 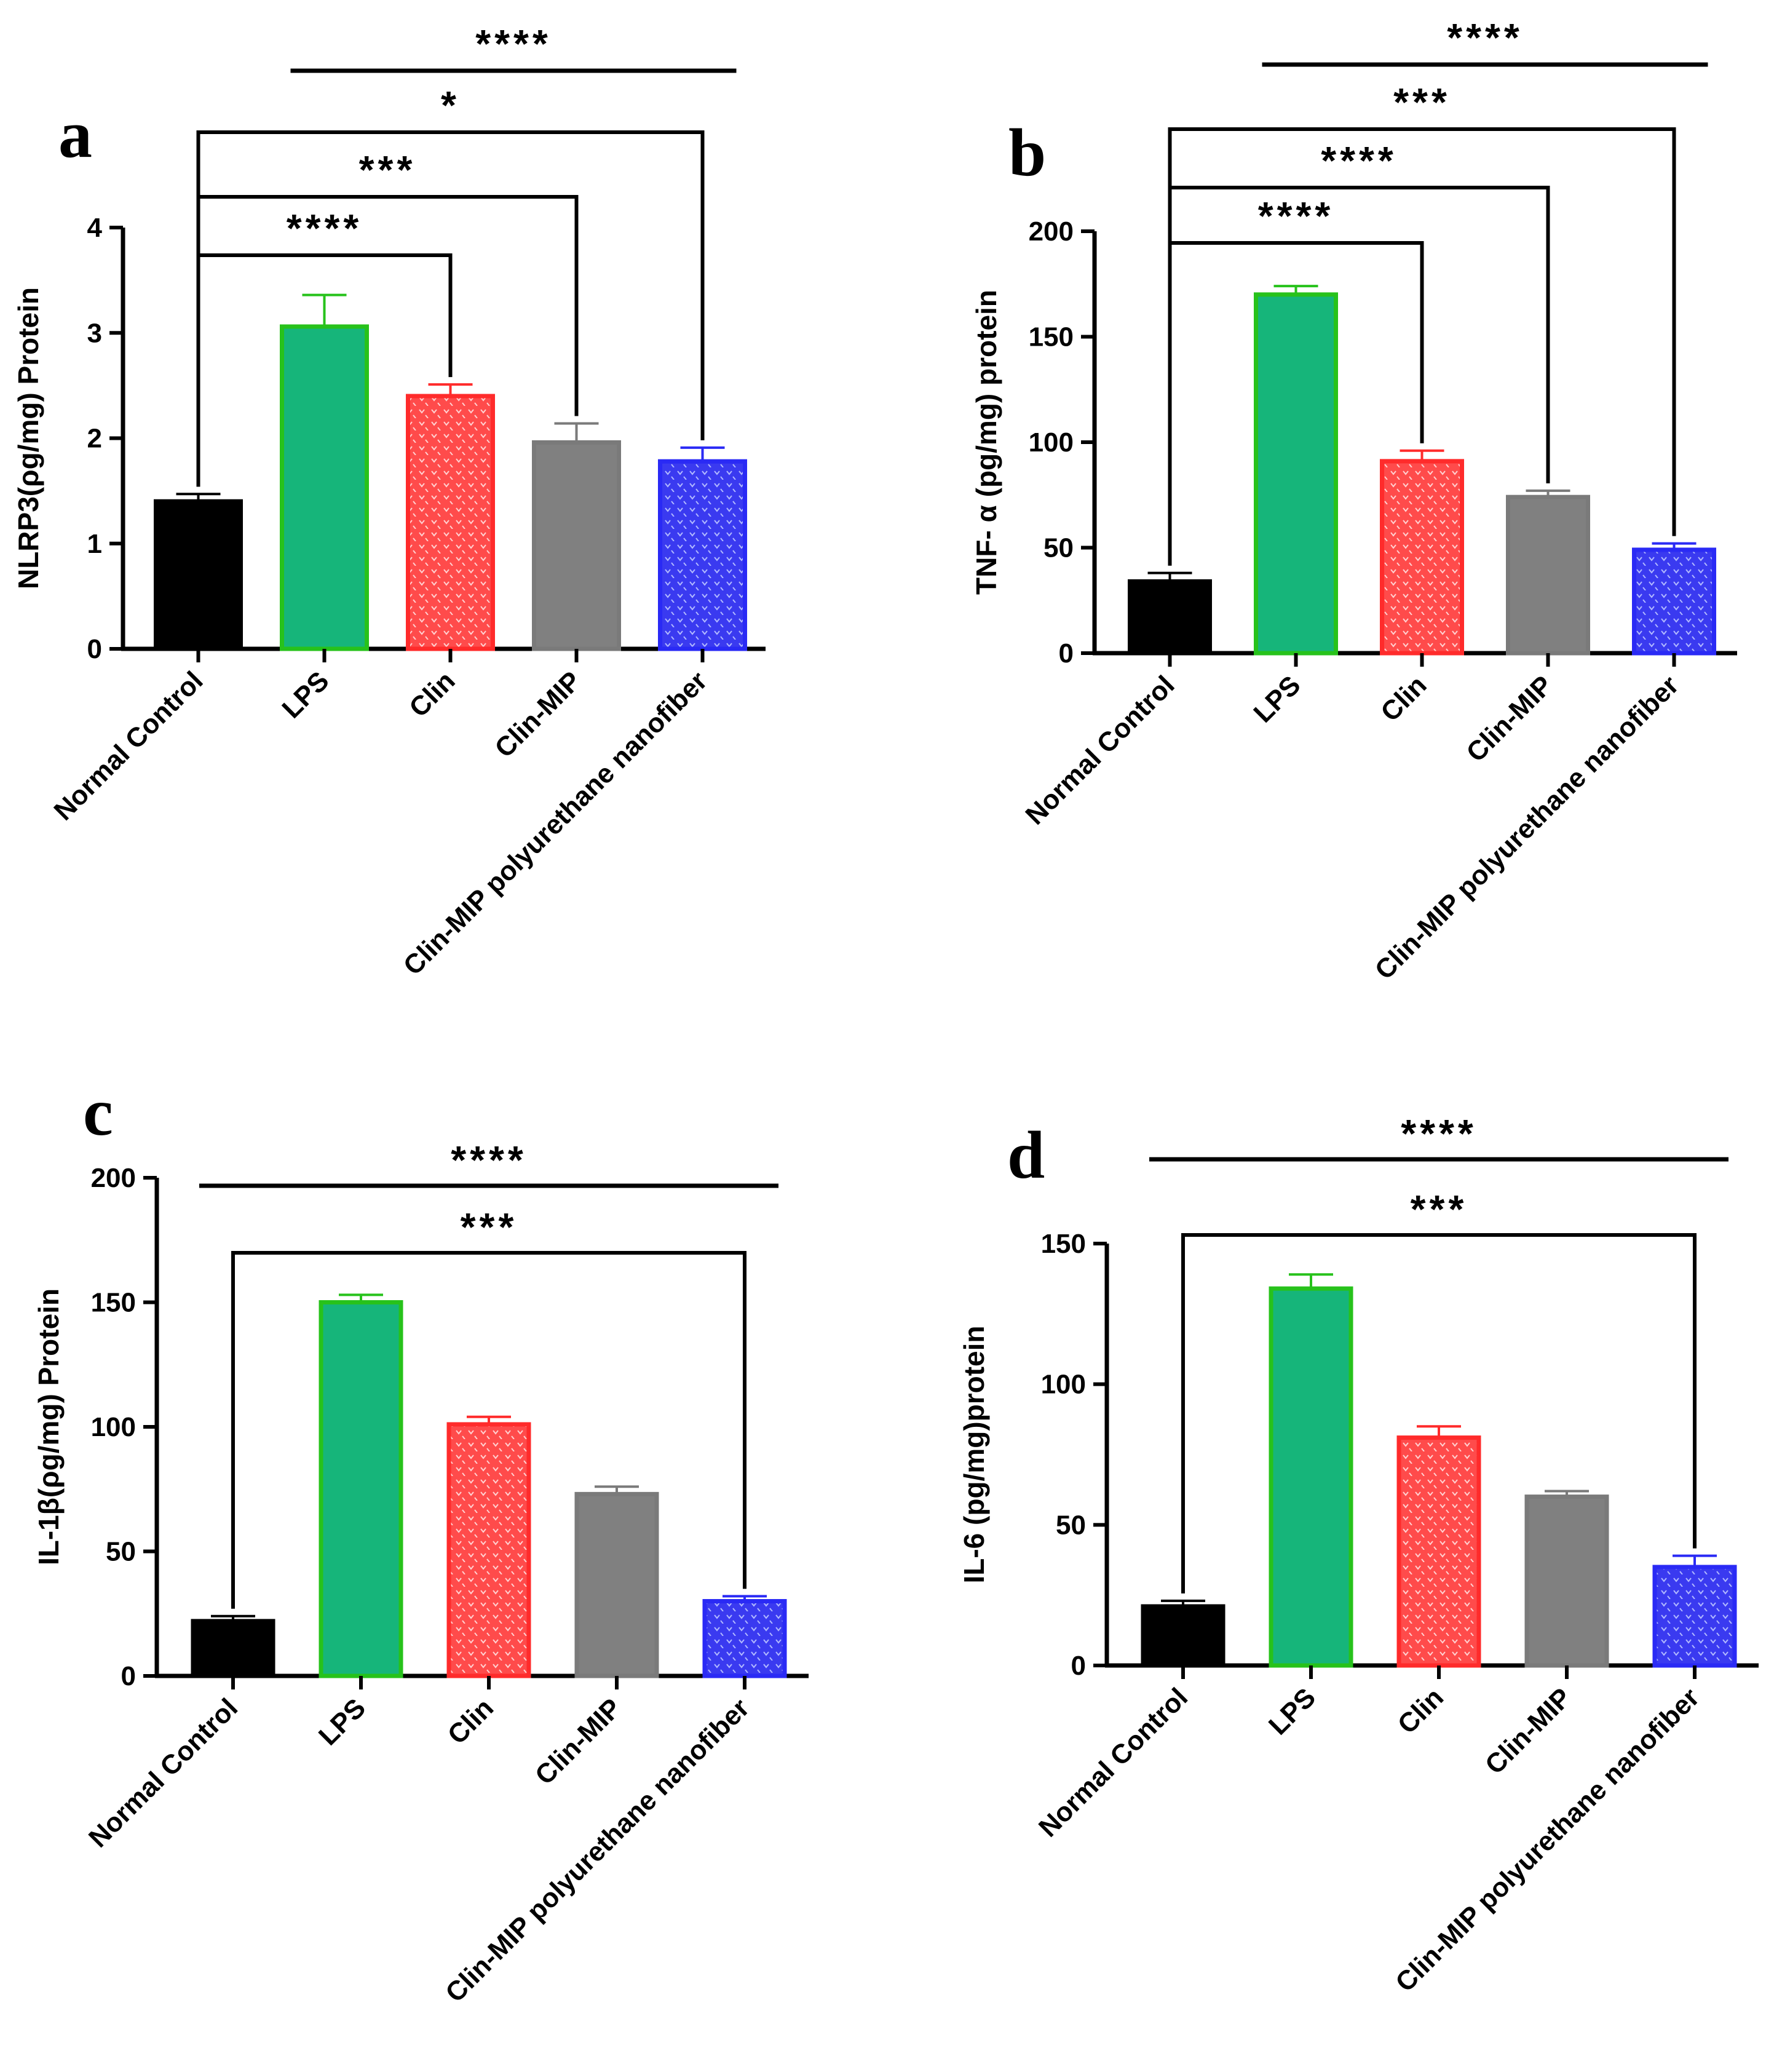 What do you see at coordinates (49, 1426) in the screenshot?
I see `y-axis-label: IL-1β(ρg/mg) Protein` at bounding box center [49, 1426].